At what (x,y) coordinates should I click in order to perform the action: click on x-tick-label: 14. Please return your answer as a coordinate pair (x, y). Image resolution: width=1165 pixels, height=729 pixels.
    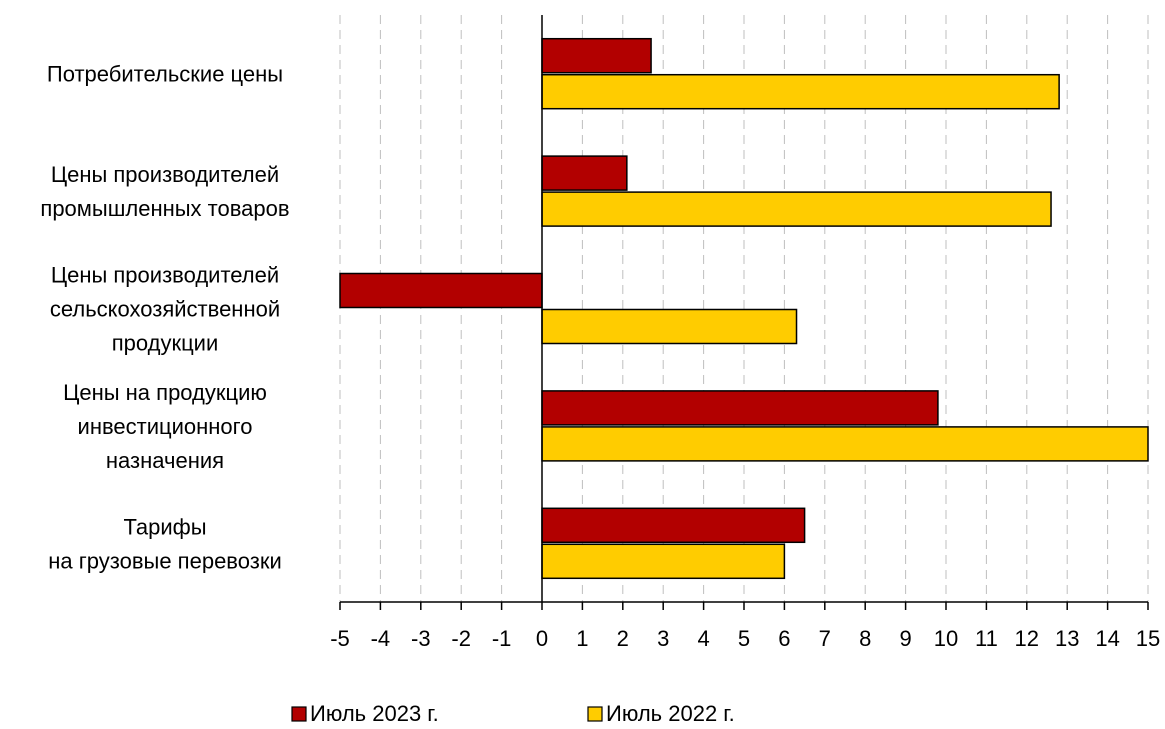
    Looking at the image, I should click on (1107, 638).